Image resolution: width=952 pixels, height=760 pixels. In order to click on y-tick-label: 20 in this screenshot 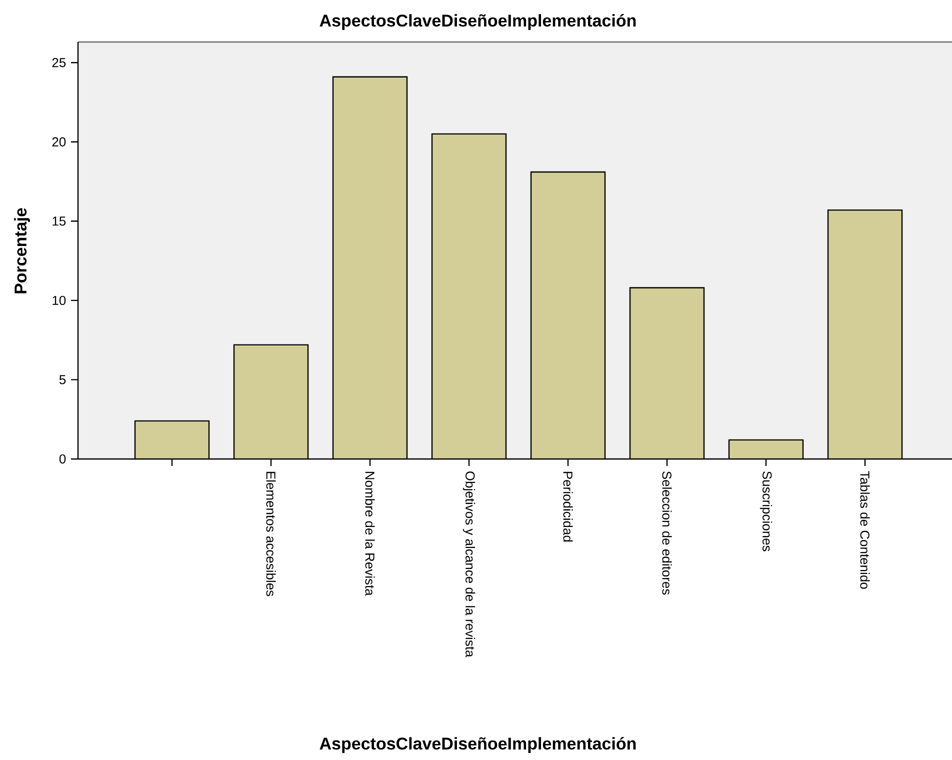, I will do `click(59, 141)`.